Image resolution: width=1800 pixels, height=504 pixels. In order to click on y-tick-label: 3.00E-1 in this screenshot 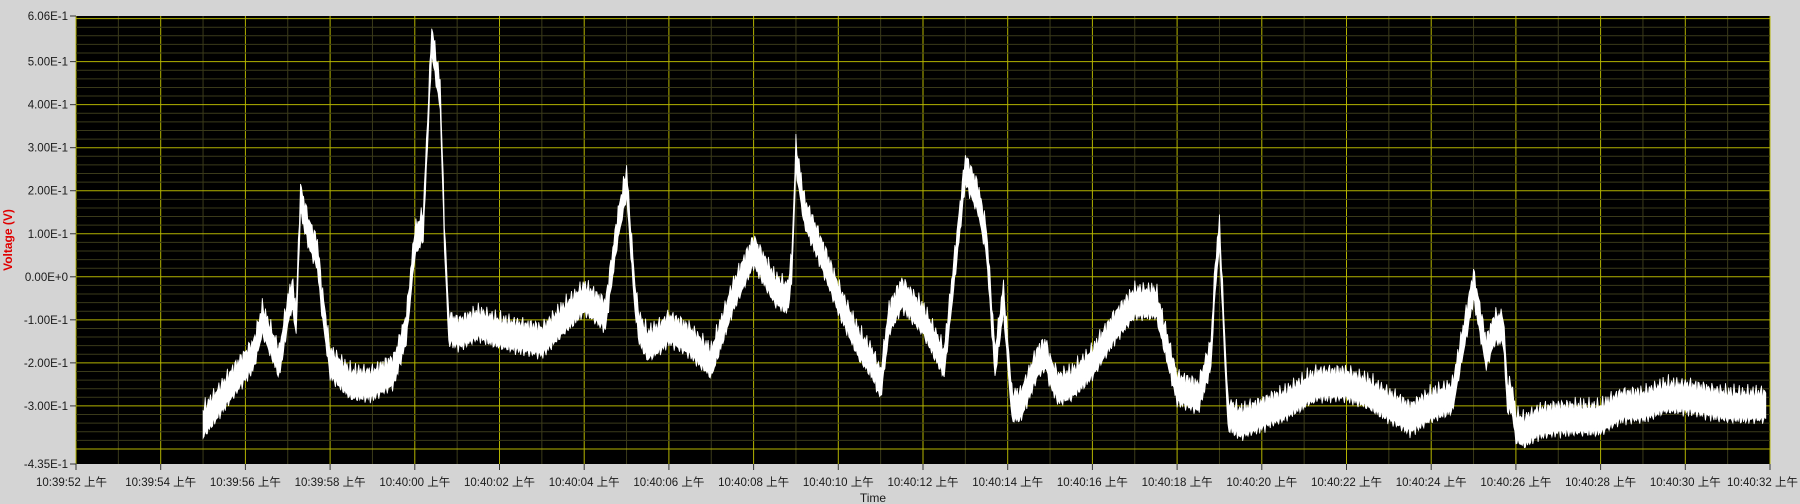, I will do `click(48, 149)`.